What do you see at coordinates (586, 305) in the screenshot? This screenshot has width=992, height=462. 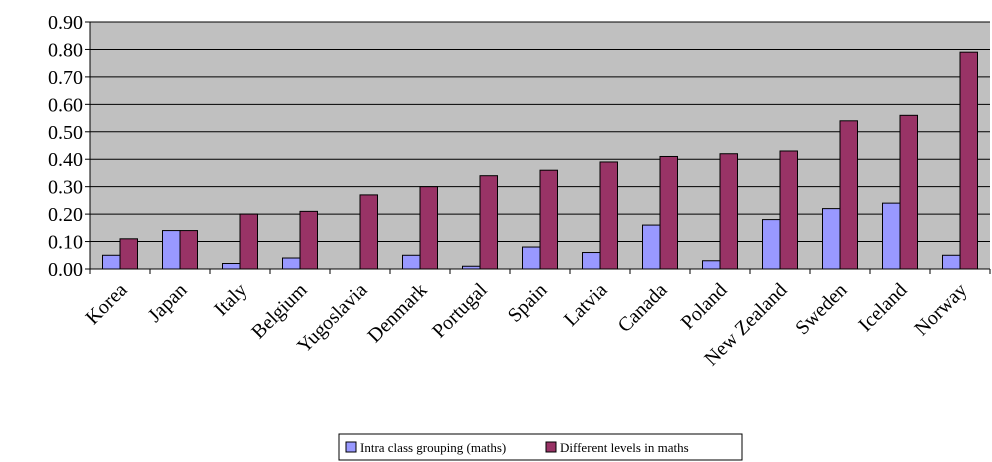 I see `x-tick-label: Latvia` at bounding box center [586, 305].